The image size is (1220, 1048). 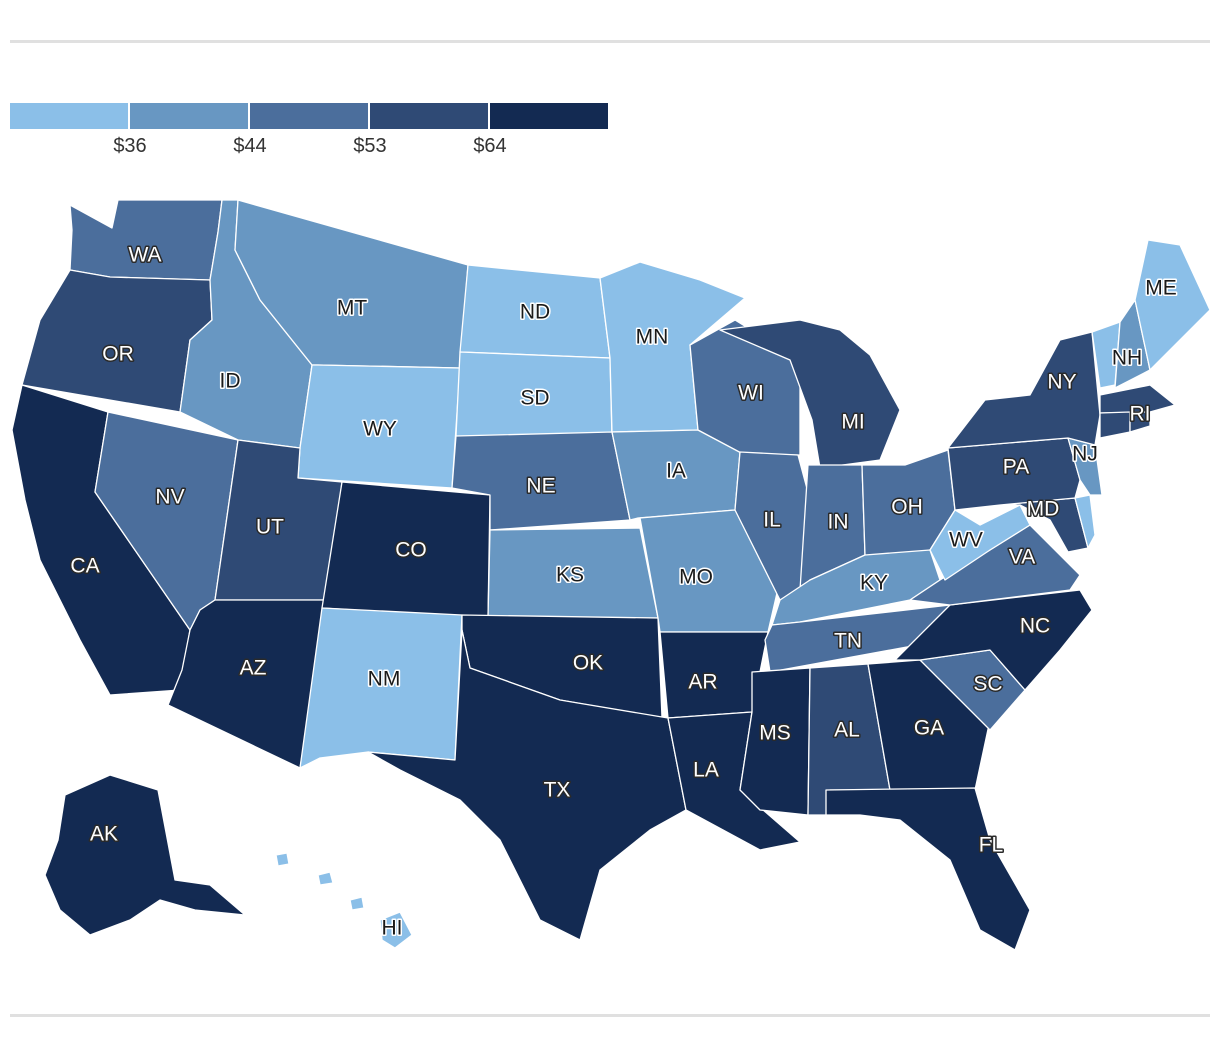 I want to click on state-wv, so click(x=980, y=542).